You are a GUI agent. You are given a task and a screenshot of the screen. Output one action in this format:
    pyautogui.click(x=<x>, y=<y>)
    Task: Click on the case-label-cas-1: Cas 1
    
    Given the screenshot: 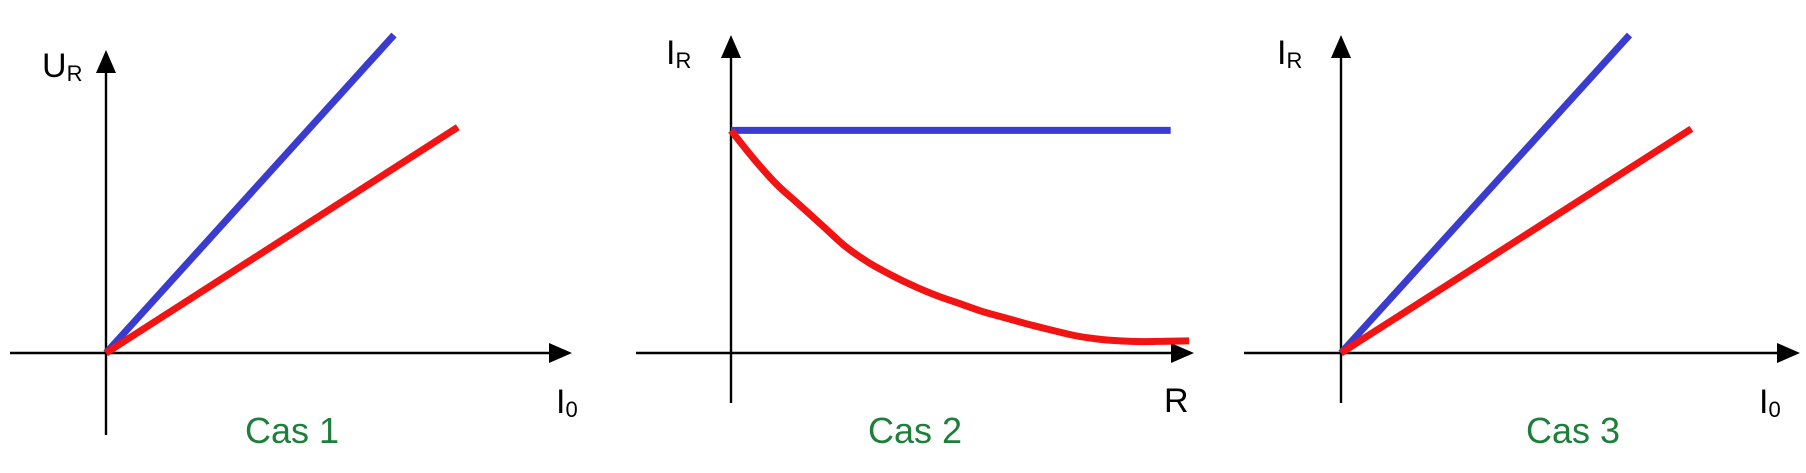 What is the action you would take?
    pyautogui.click(x=292, y=430)
    